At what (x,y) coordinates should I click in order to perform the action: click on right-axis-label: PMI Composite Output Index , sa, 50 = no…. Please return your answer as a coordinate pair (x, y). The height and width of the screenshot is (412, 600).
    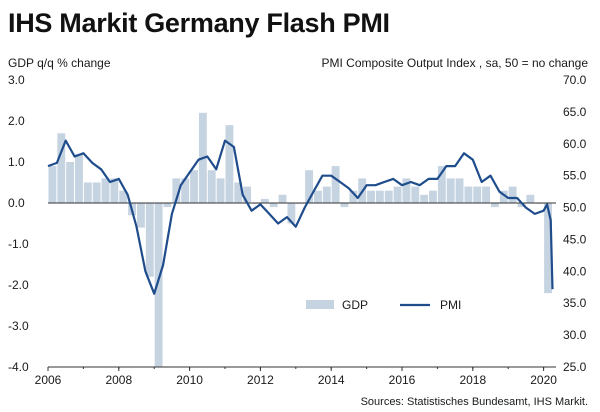
    Looking at the image, I should click on (455, 63).